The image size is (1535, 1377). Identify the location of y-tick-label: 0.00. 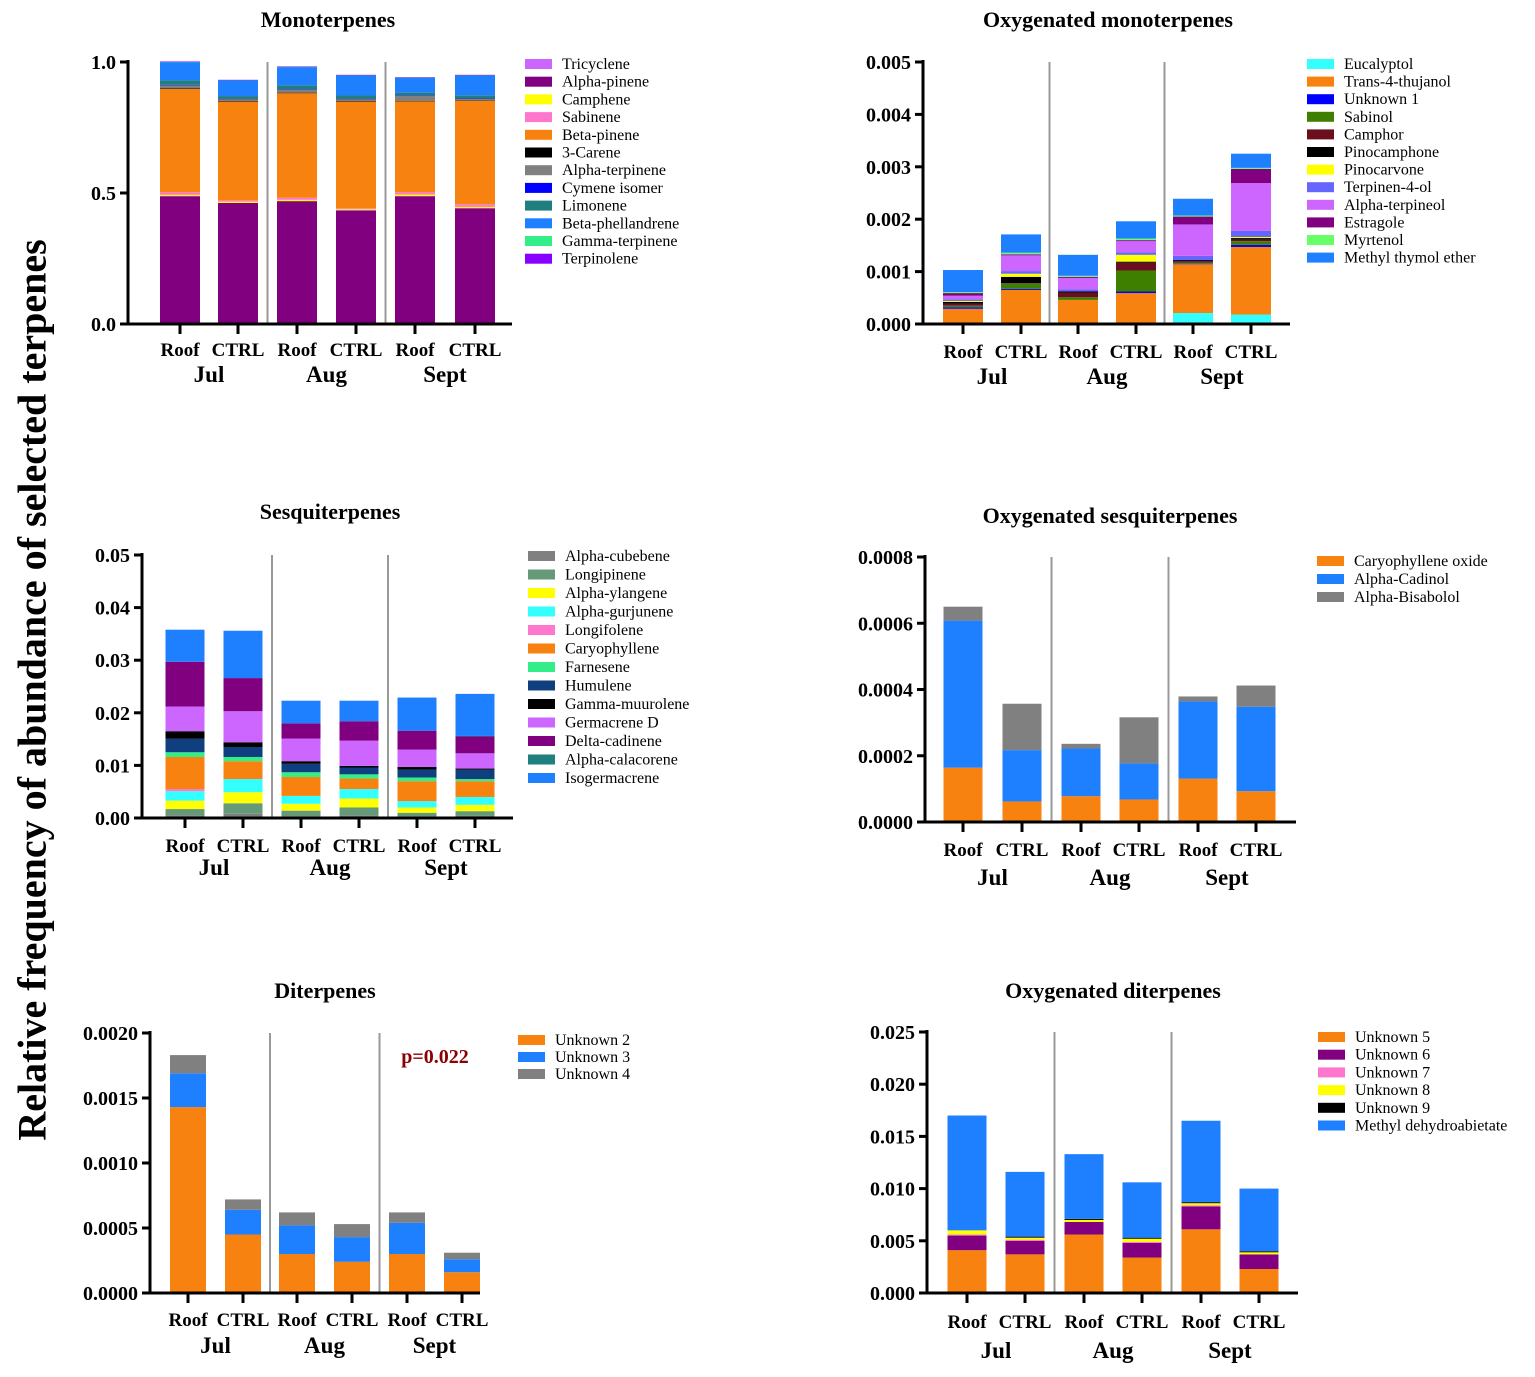
(112, 819).